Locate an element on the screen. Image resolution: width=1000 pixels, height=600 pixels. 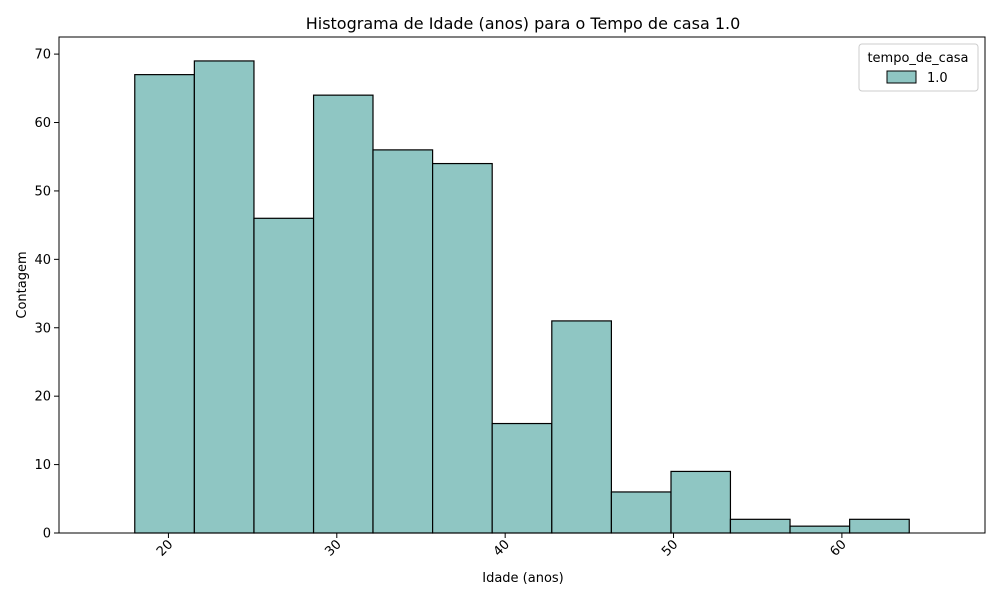
x-axis-label: Idade (anos) is located at coordinates (523, 578).